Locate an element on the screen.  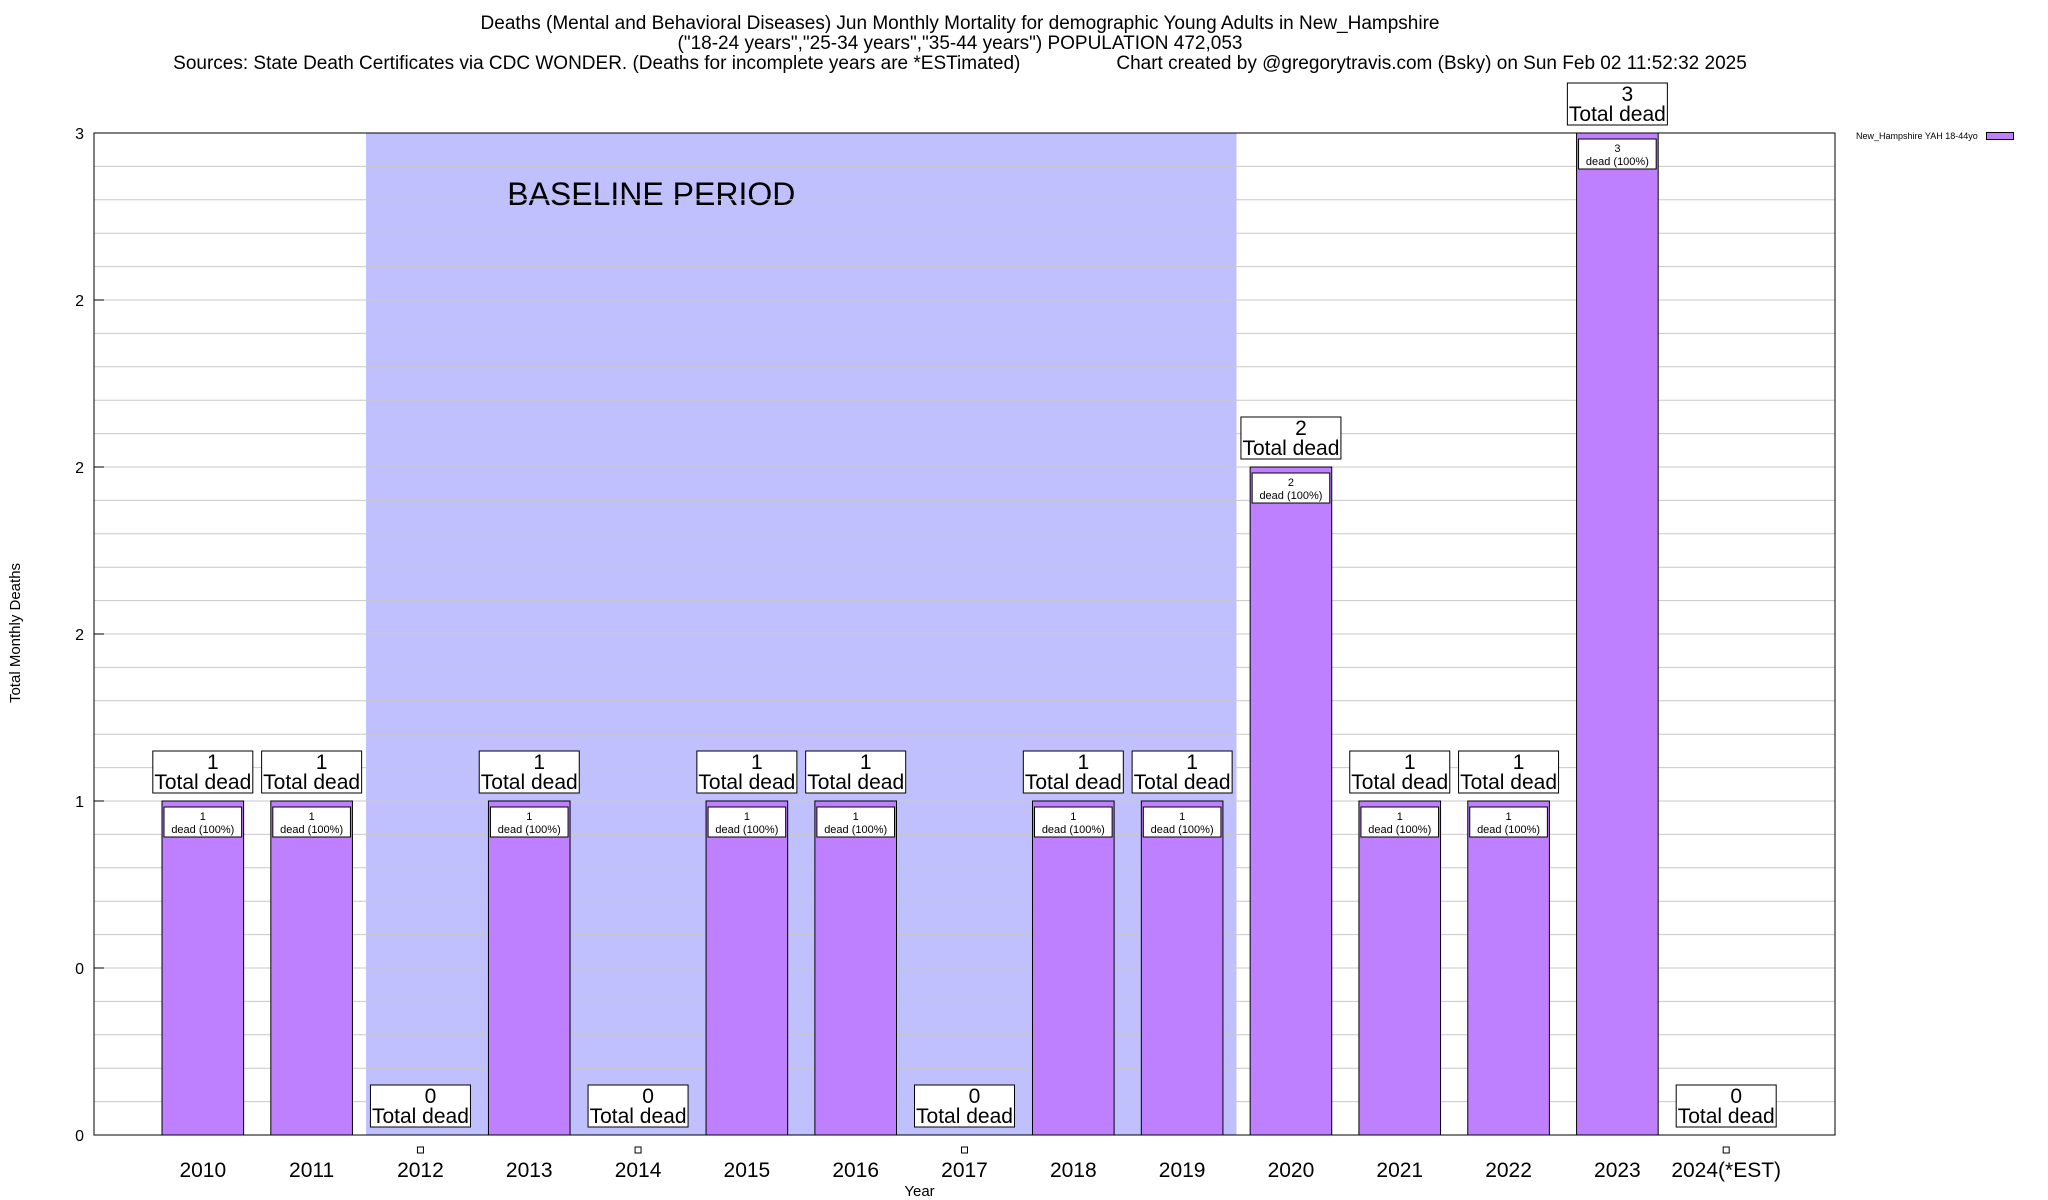
x-tick-label: 2018 is located at coordinates (1073, 1170).